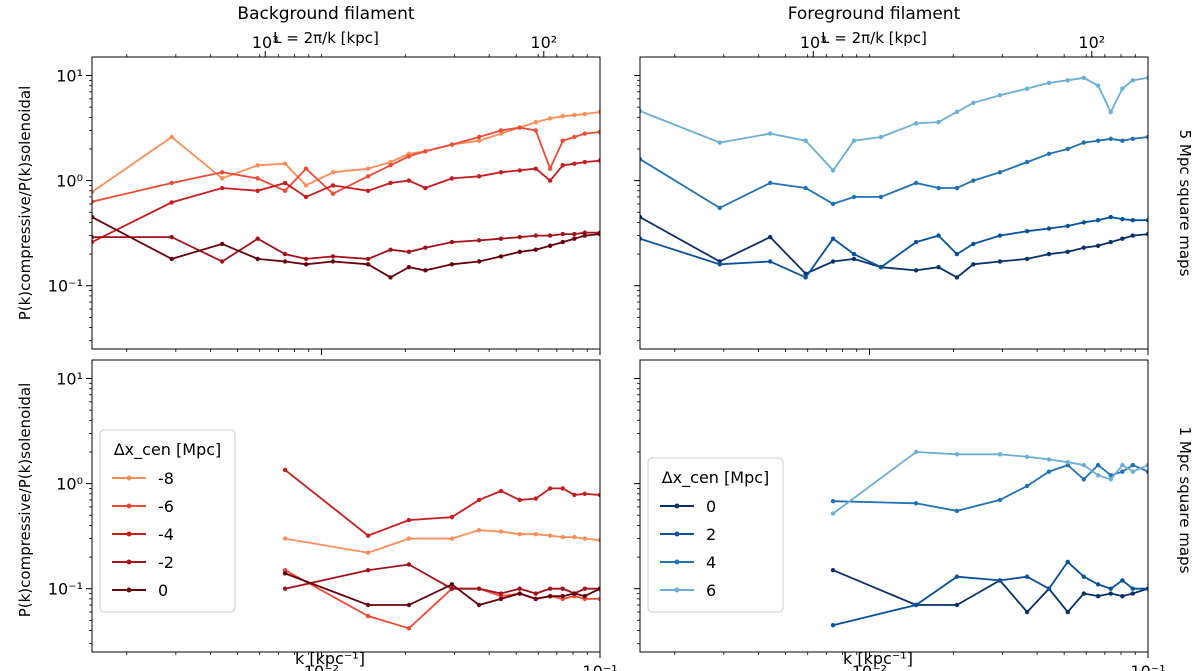  Describe the element at coordinates (25, 203) in the screenshot. I see `y-axis-label-top: P(k)compressive/P(k)solenoidal` at that location.